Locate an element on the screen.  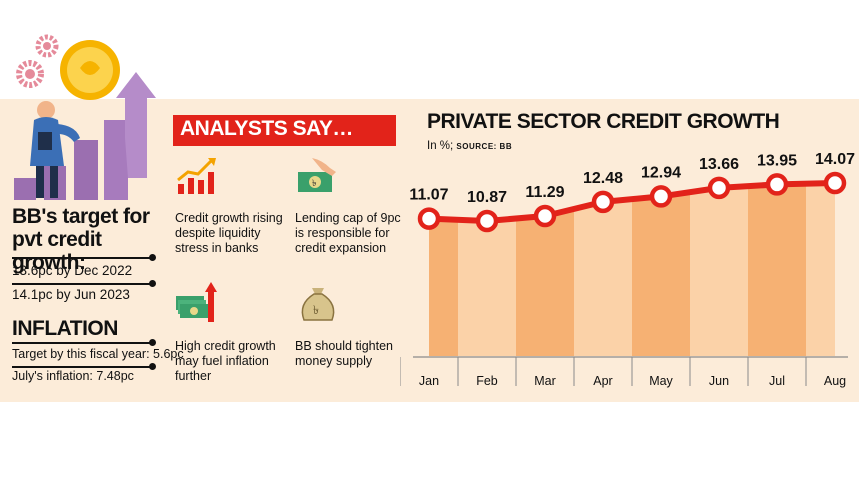
data-label: 12.48 is located at coordinates (603, 178).